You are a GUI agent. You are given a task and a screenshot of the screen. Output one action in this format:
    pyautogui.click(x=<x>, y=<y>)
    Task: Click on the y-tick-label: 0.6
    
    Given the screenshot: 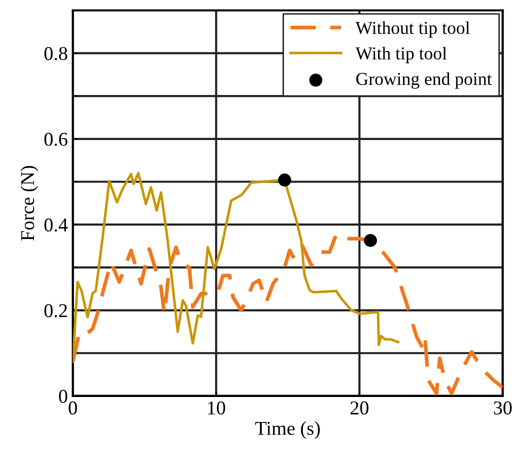 What is the action you would take?
    pyautogui.click(x=56, y=139)
    